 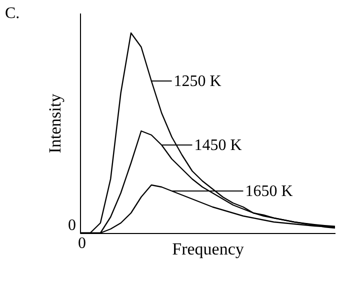 I want to click on legend-label: 1650 K, so click(x=269, y=191).